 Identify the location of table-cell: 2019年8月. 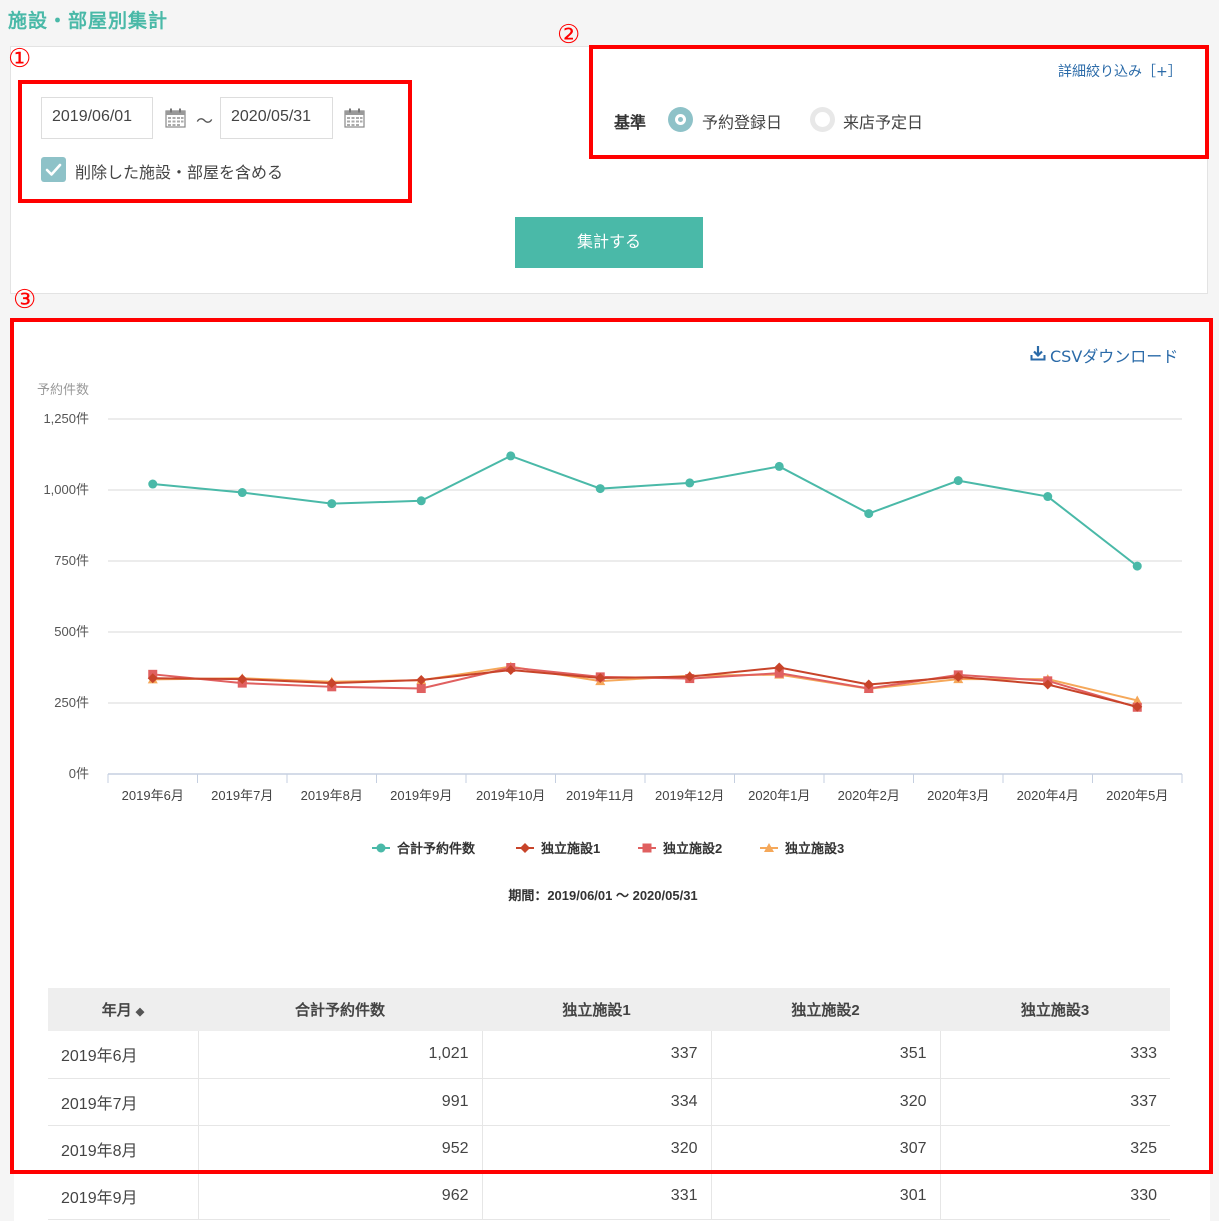
(123, 1149).